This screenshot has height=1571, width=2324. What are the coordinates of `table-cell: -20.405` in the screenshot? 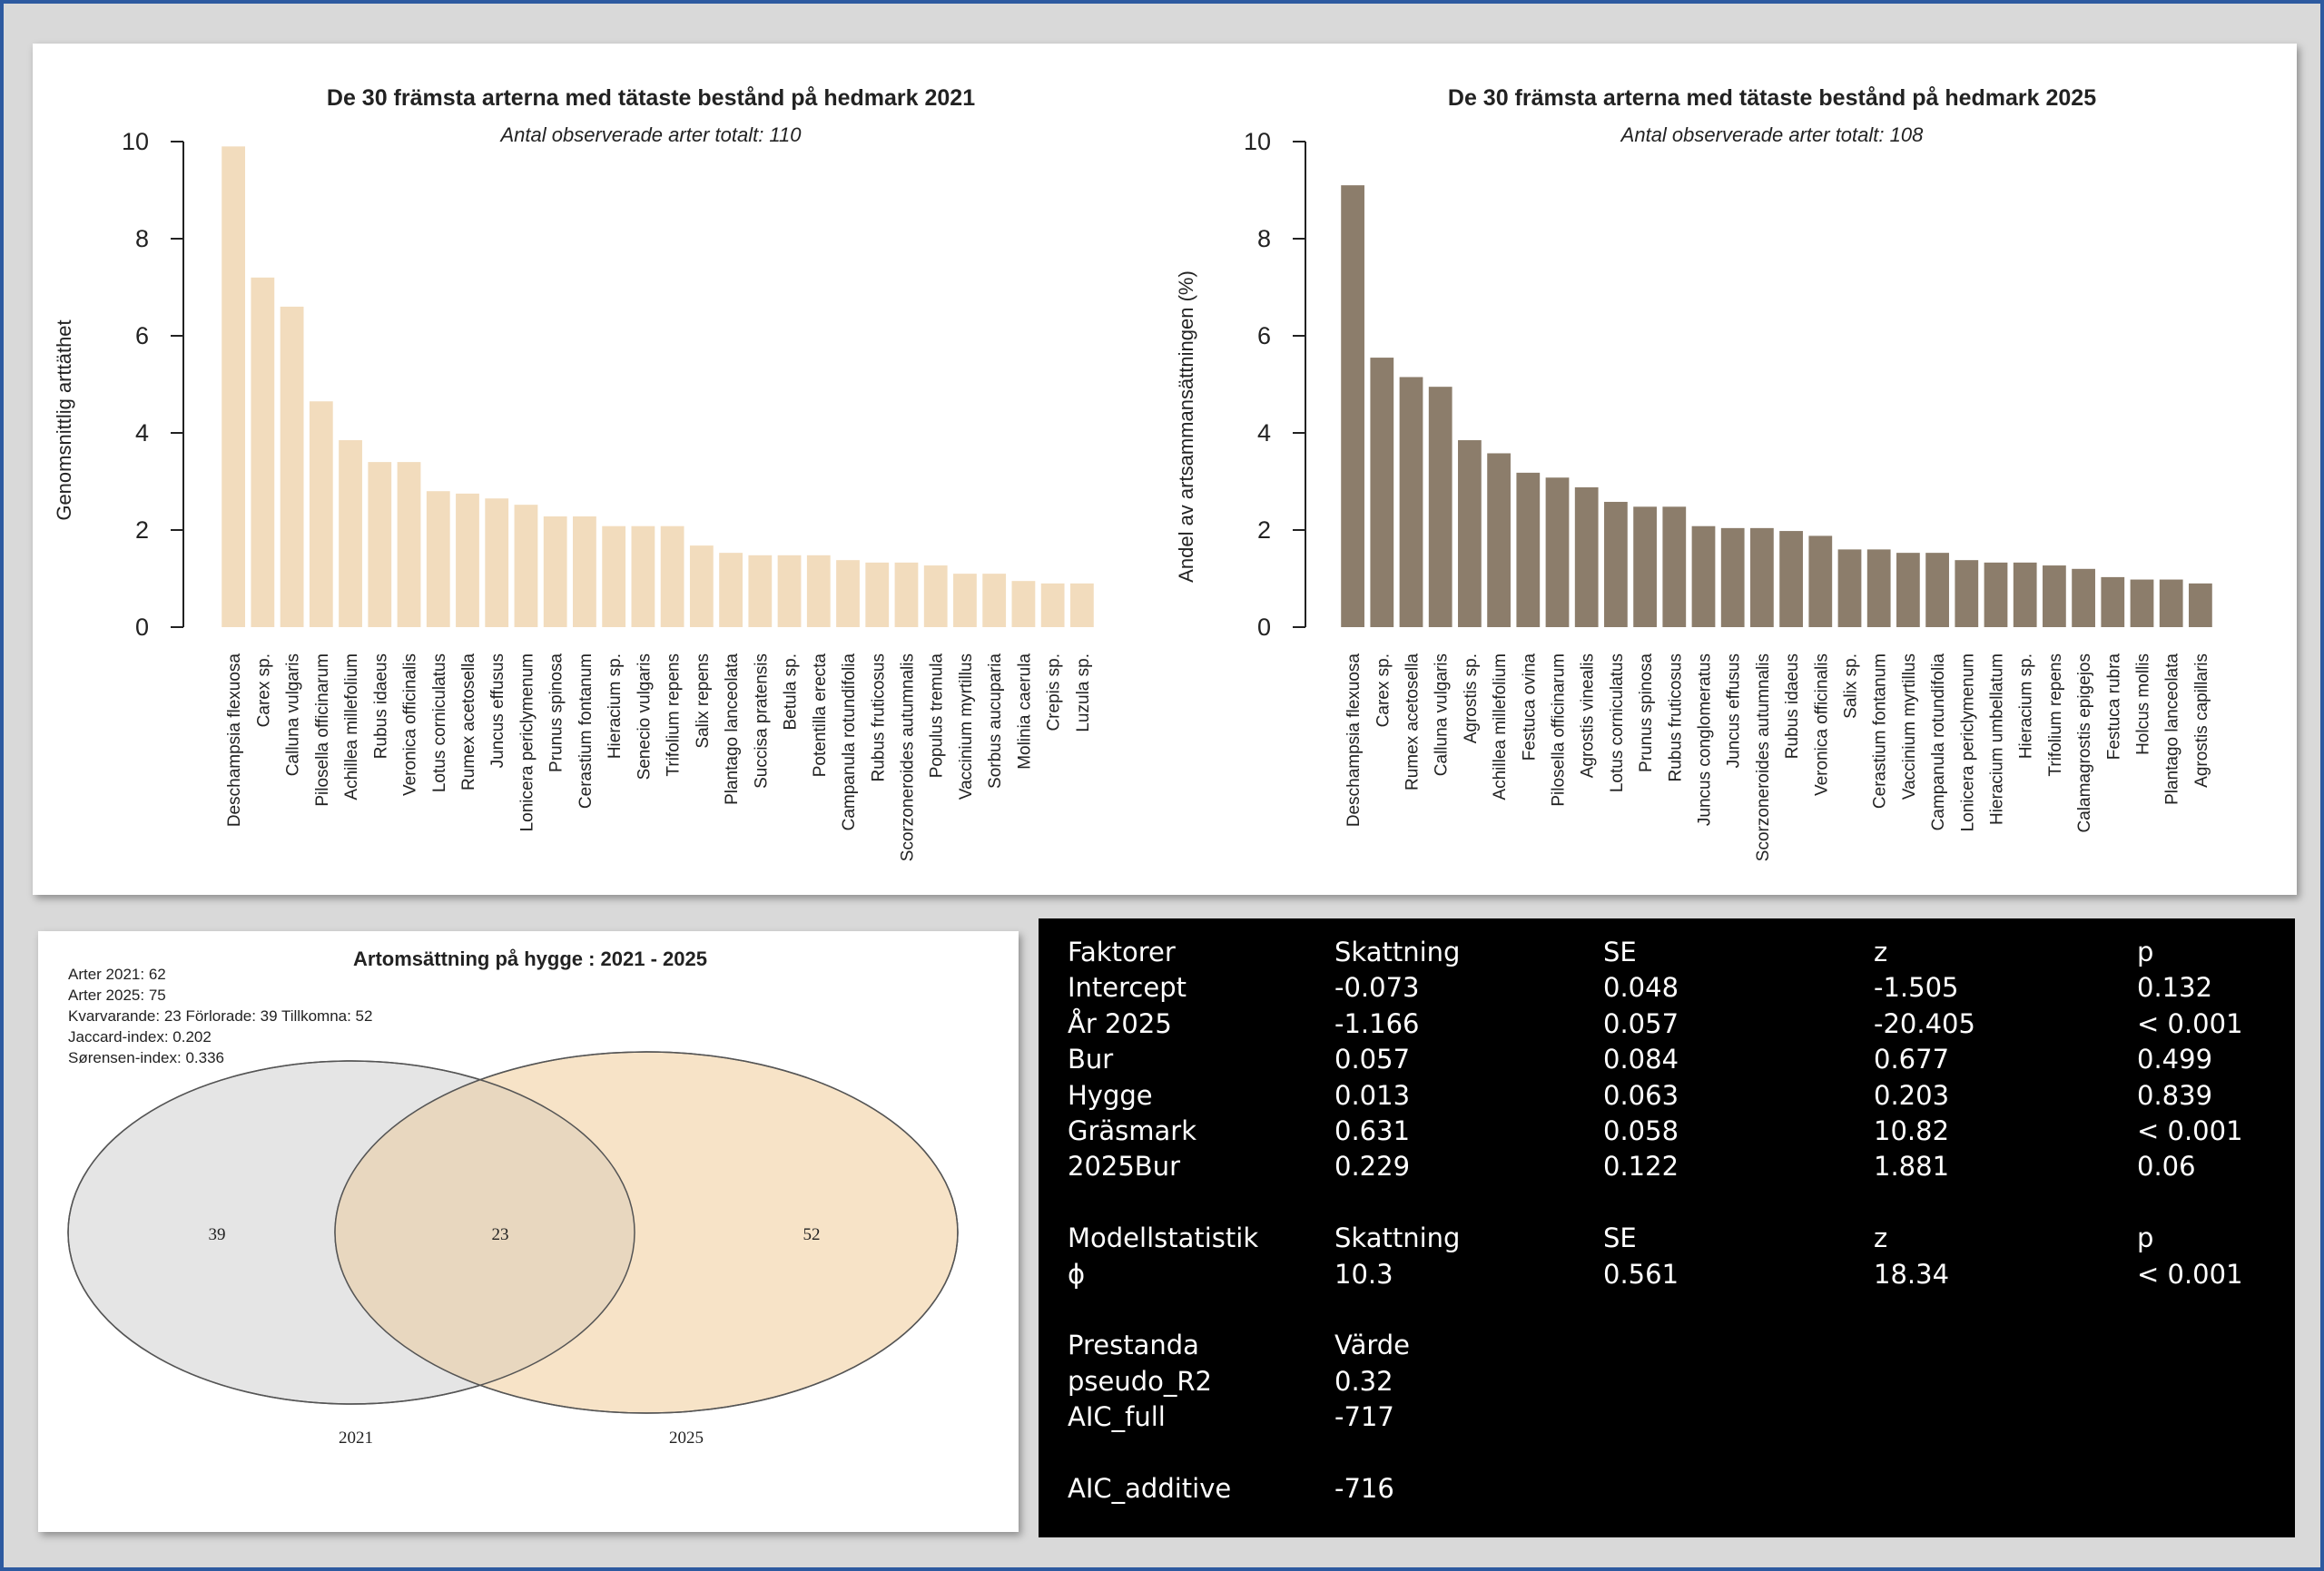 It's located at (1924, 1023).